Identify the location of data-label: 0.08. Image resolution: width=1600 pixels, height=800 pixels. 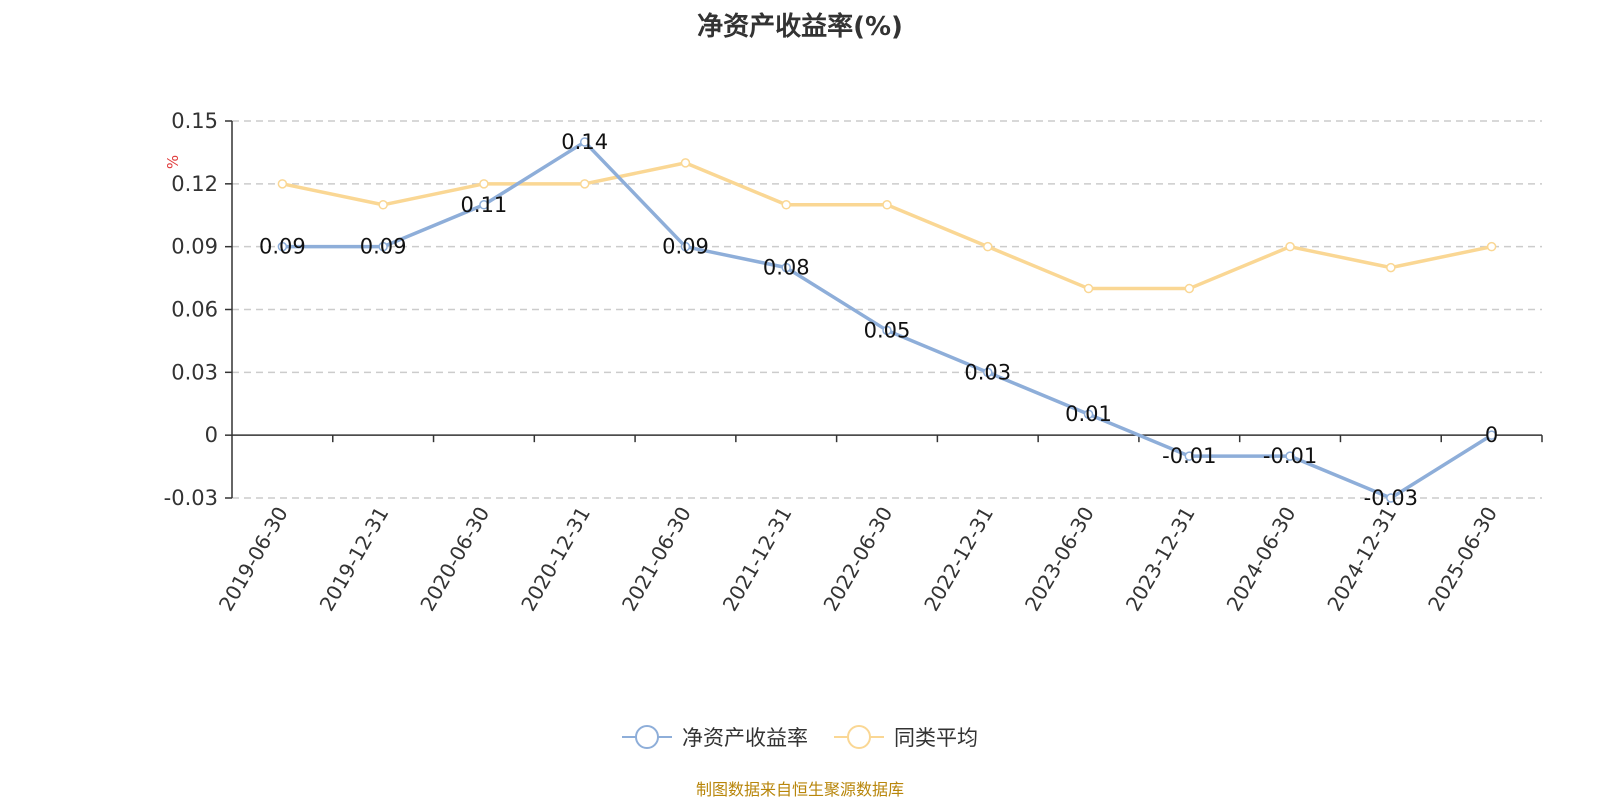
(786, 268).